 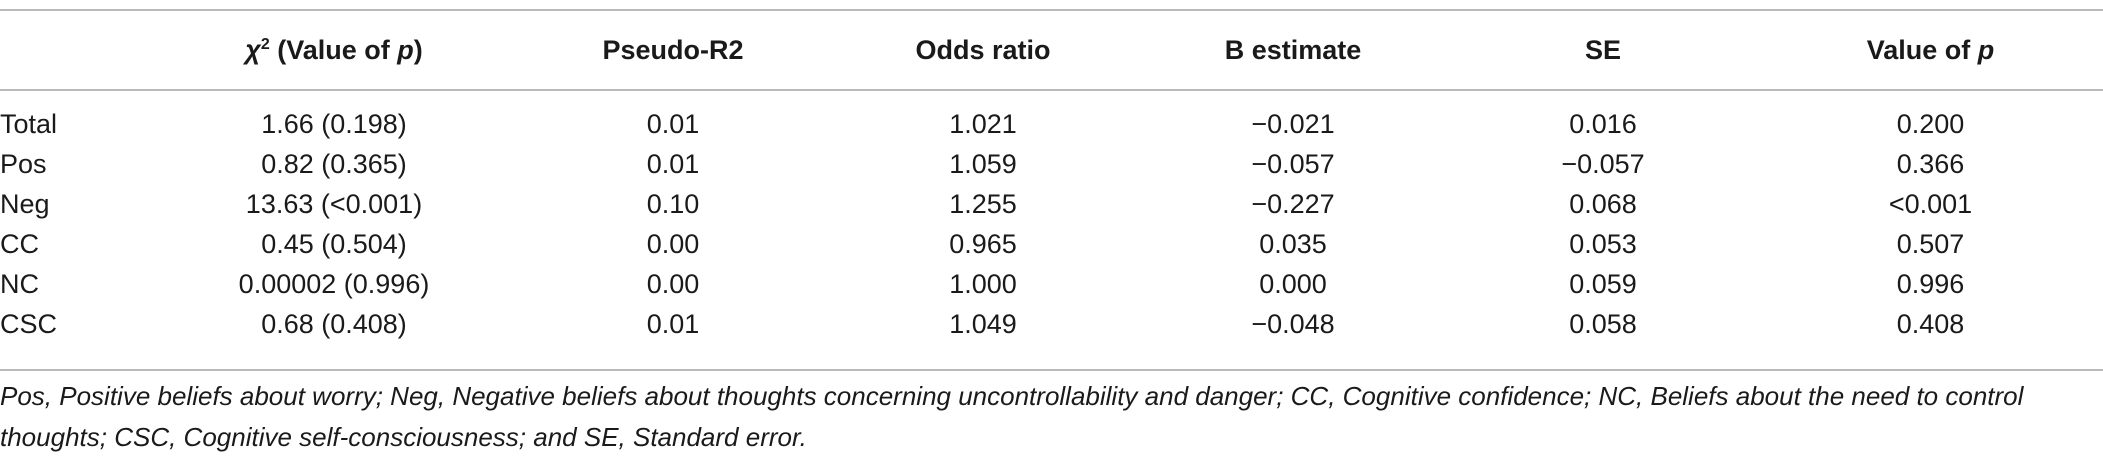 I want to click on chi-superscript: 2, so click(x=265, y=44).